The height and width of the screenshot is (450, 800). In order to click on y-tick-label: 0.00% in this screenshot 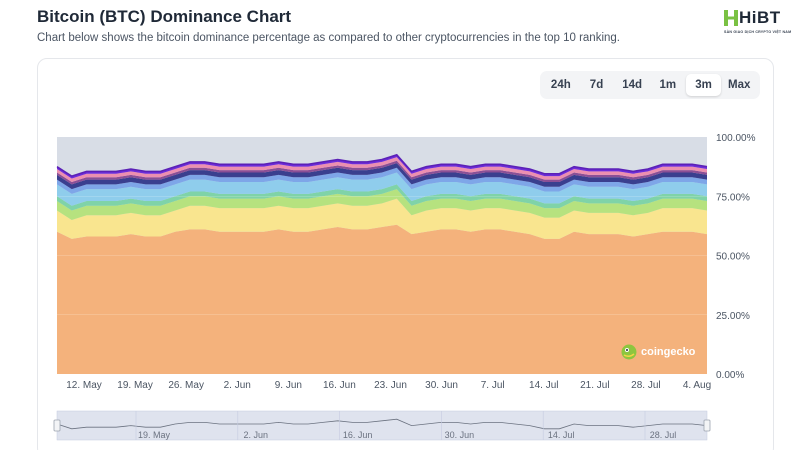, I will do `click(730, 375)`.